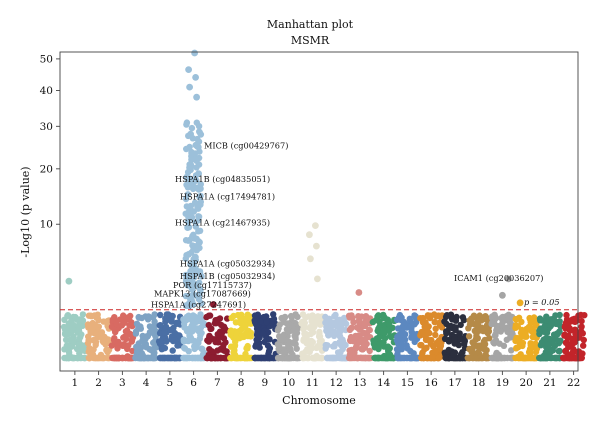 This screenshot has width=600, height=426. I want to click on x-tick-label: 6, so click(193, 383).